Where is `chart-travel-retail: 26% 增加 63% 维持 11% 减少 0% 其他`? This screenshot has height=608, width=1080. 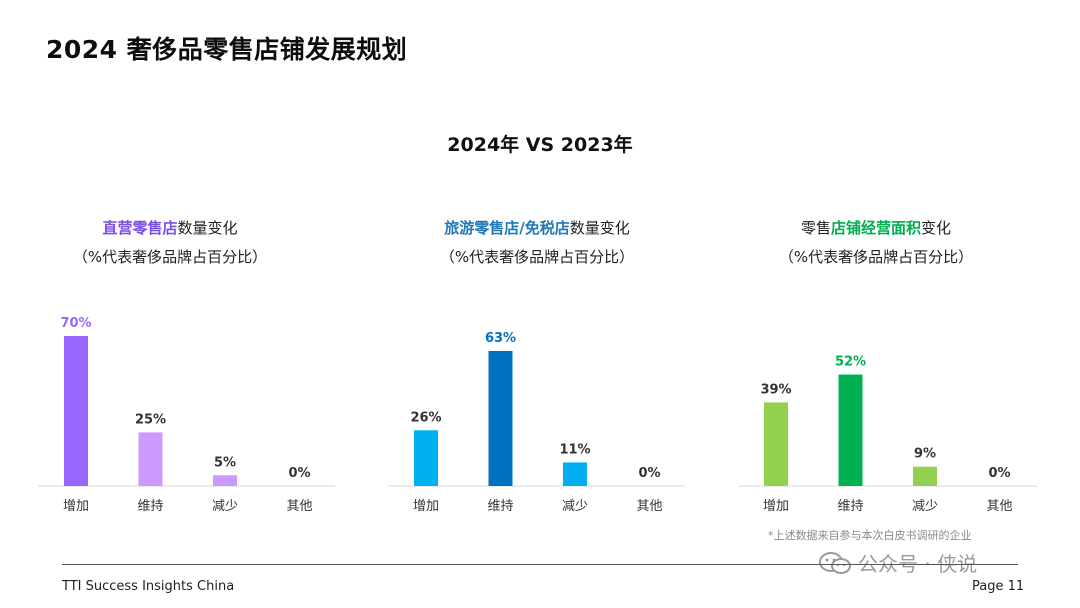
chart-travel-retail: 26% 增加 63% 维持 11% 减少 0% 其他 is located at coordinates (536, 422).